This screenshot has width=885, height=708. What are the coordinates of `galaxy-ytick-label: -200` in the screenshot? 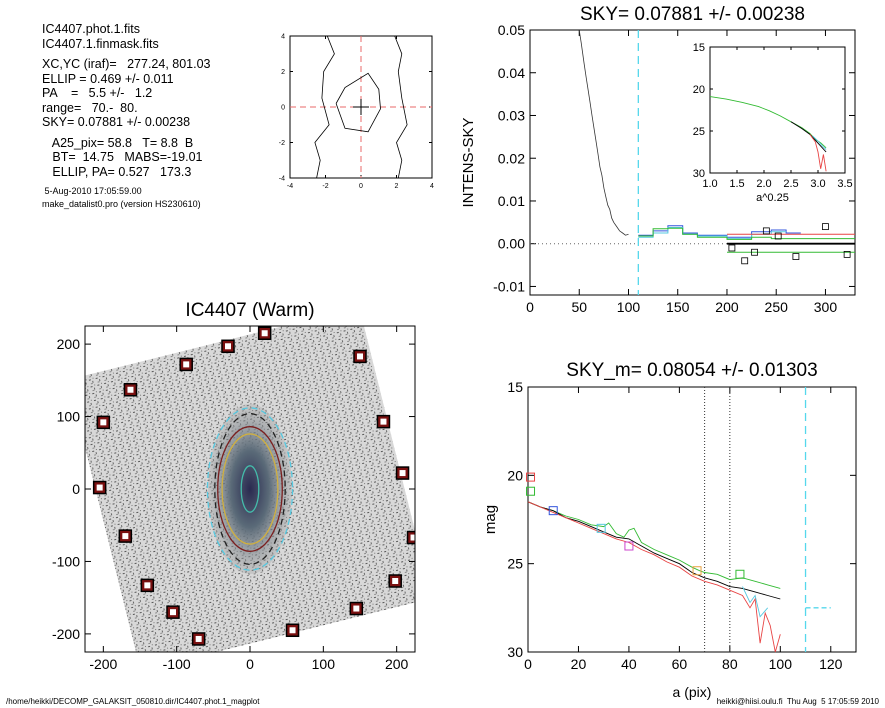 It's located at (66, 634).